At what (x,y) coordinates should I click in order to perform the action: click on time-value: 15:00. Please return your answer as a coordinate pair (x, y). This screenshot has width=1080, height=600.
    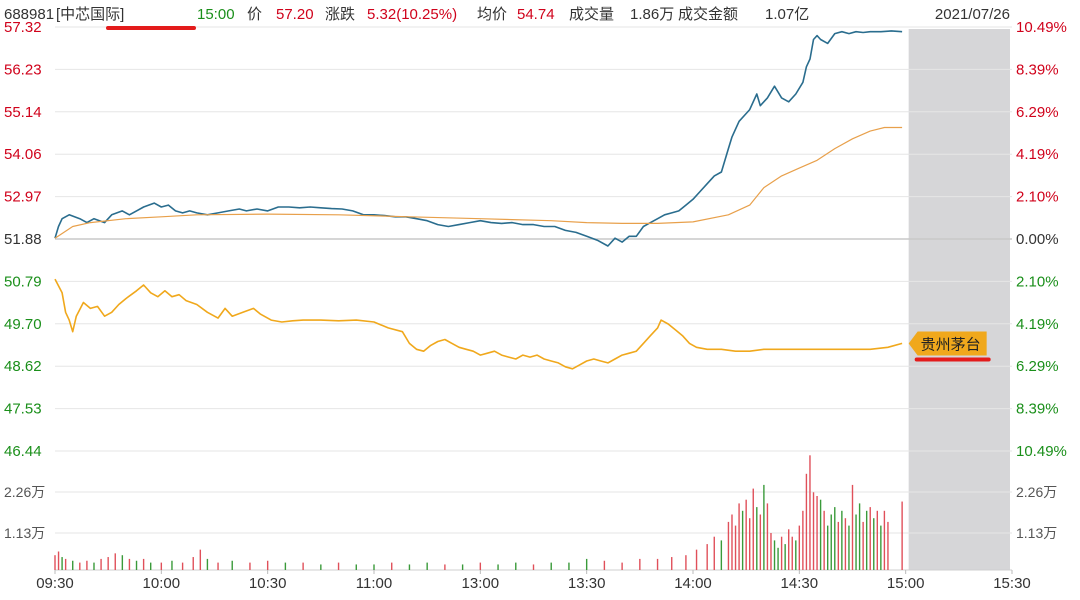
    Looking at the image, I should click on (216, 14).